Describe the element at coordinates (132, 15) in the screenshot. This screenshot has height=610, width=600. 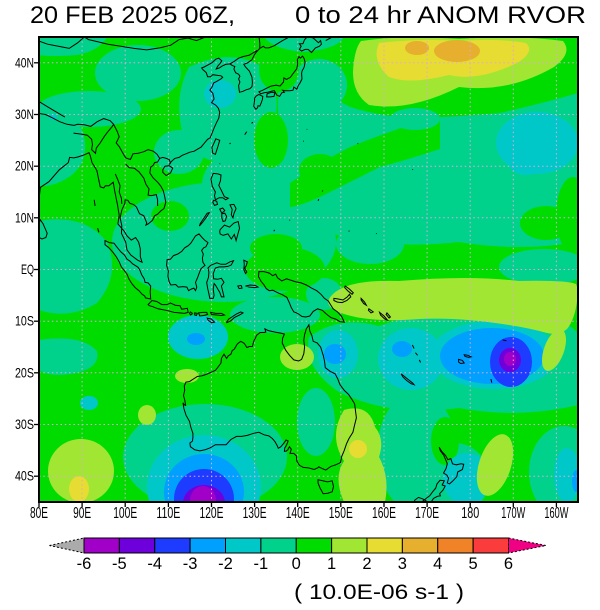
I see `svg-text: 20 FEB 2025 06Z,` at that location.